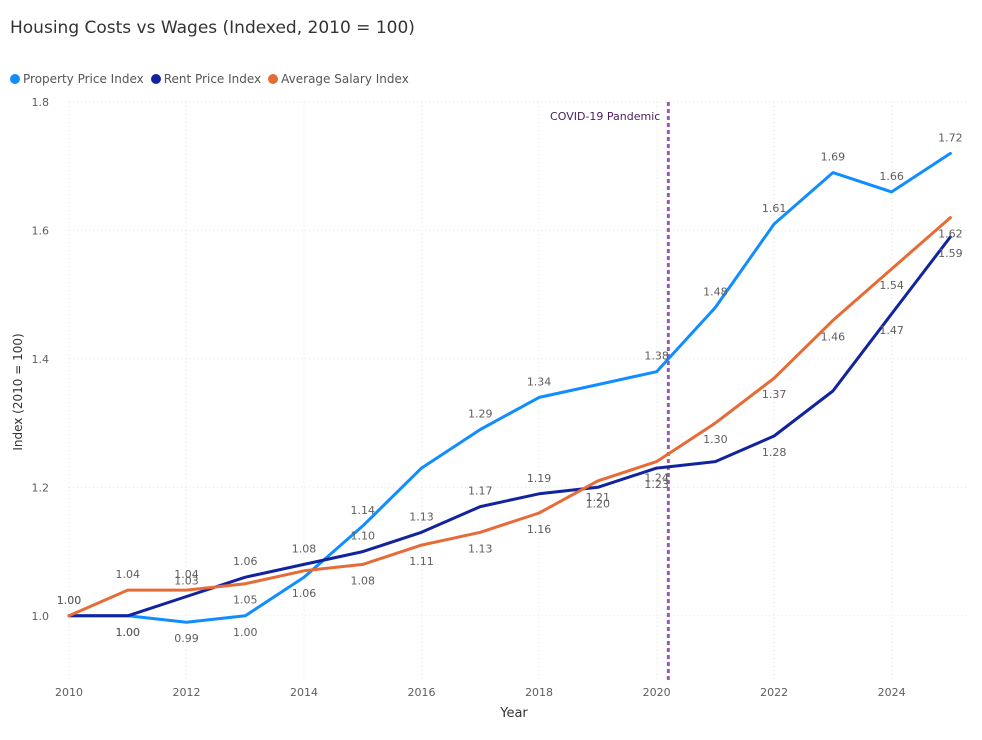 This screenshot has width=982, height=740. I want to click on y-axis-title: Index (2010 = 100), so click(18, 391).